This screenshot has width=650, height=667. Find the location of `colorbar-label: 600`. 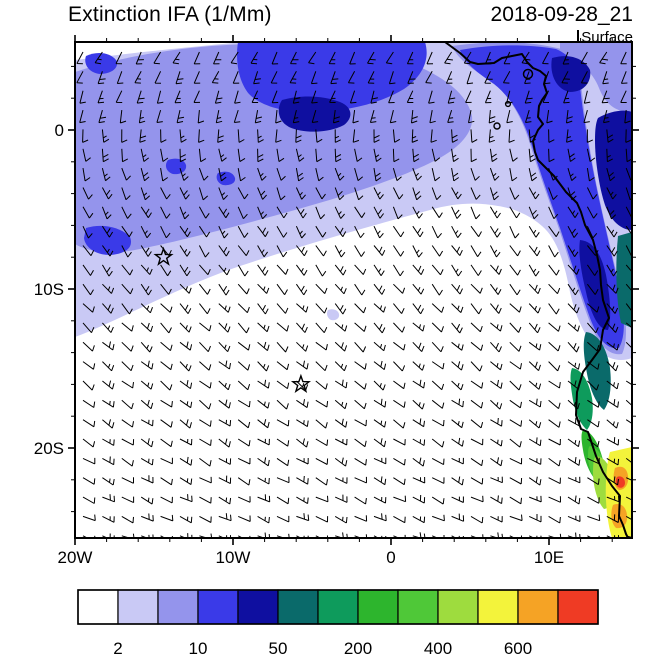

colorbar-label: 600 is located at coordinates (518, 648).